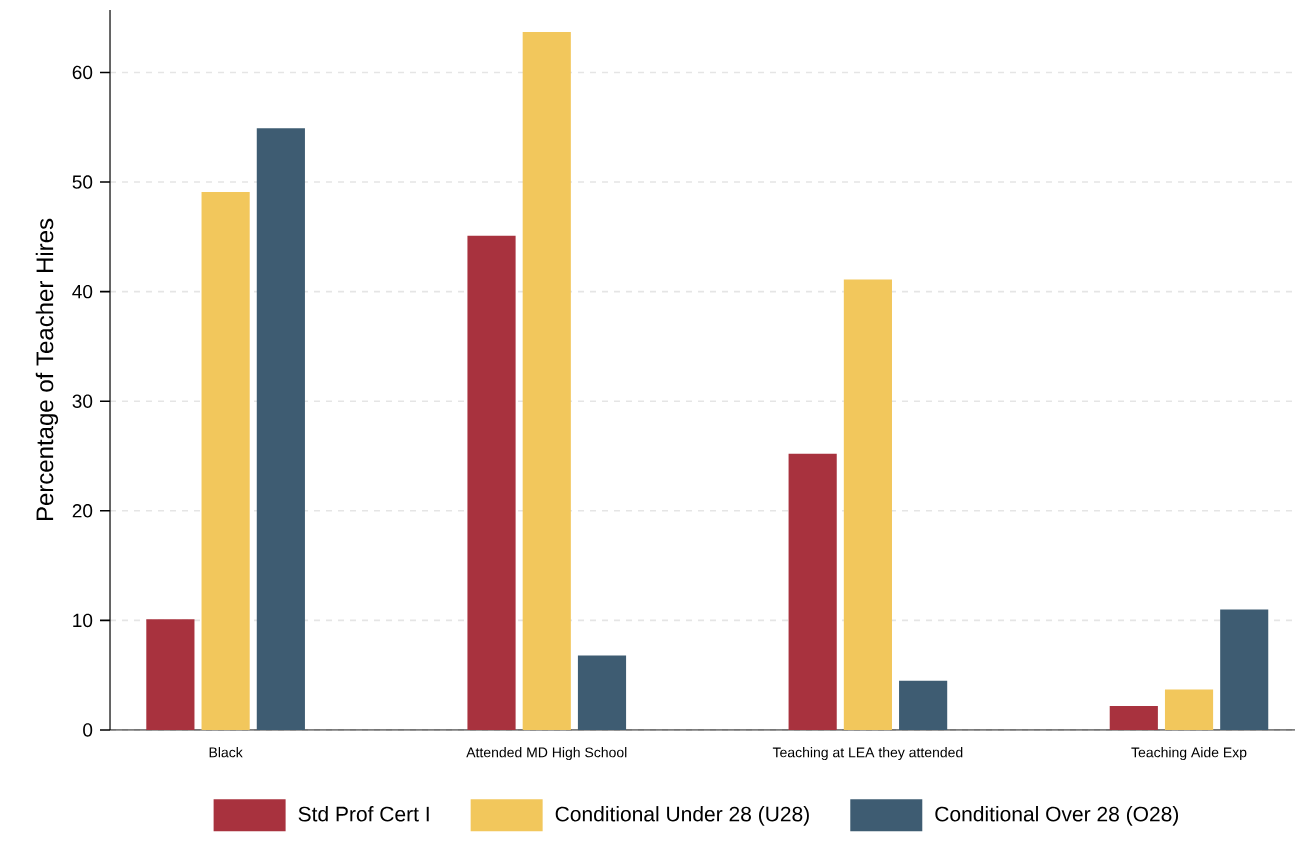 The image size is (1295, 856). Describe the element at coordinates (88, 730) in the screenshot. I see `y-tick-label: 0` at that location.